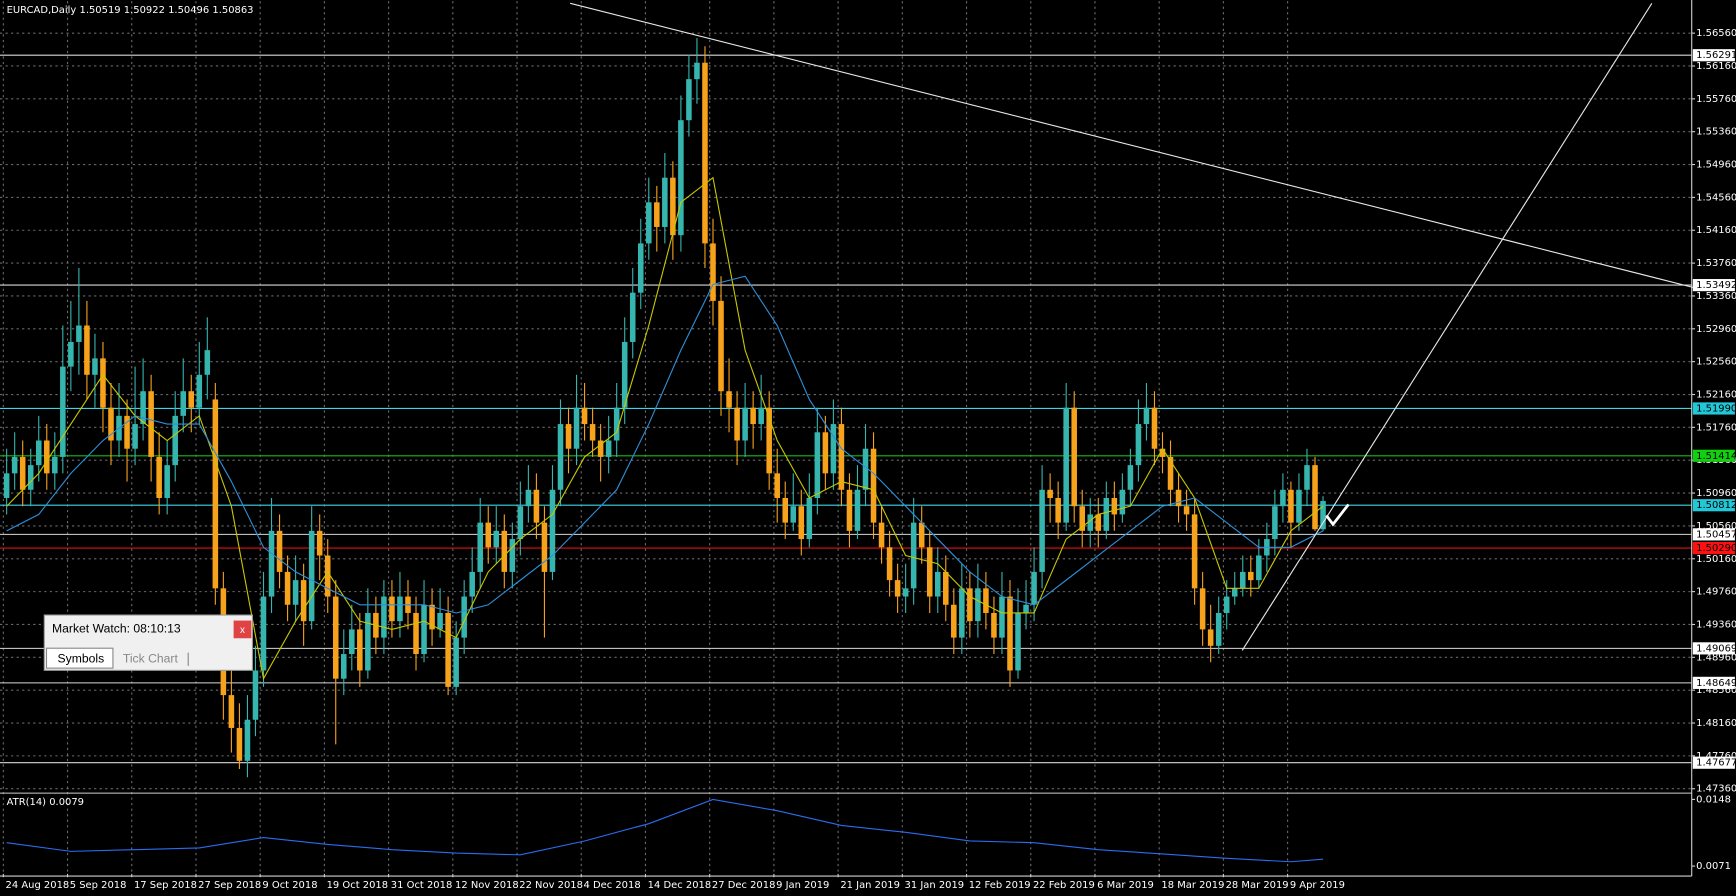 This screenshot has width=1736, height=896. What do you see at coordinates (1716, 408) in the screenshot?
I see `level-label: 1.51990` at bounding box center [1716, 408].